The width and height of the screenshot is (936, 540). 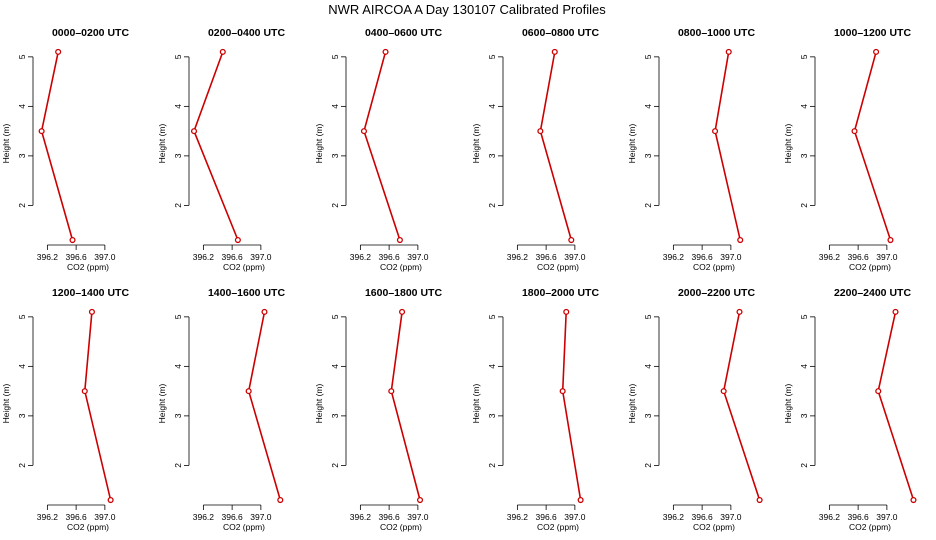 I want to click on panel-title: 1400–1600 UTC, so click(x=246, y=293).